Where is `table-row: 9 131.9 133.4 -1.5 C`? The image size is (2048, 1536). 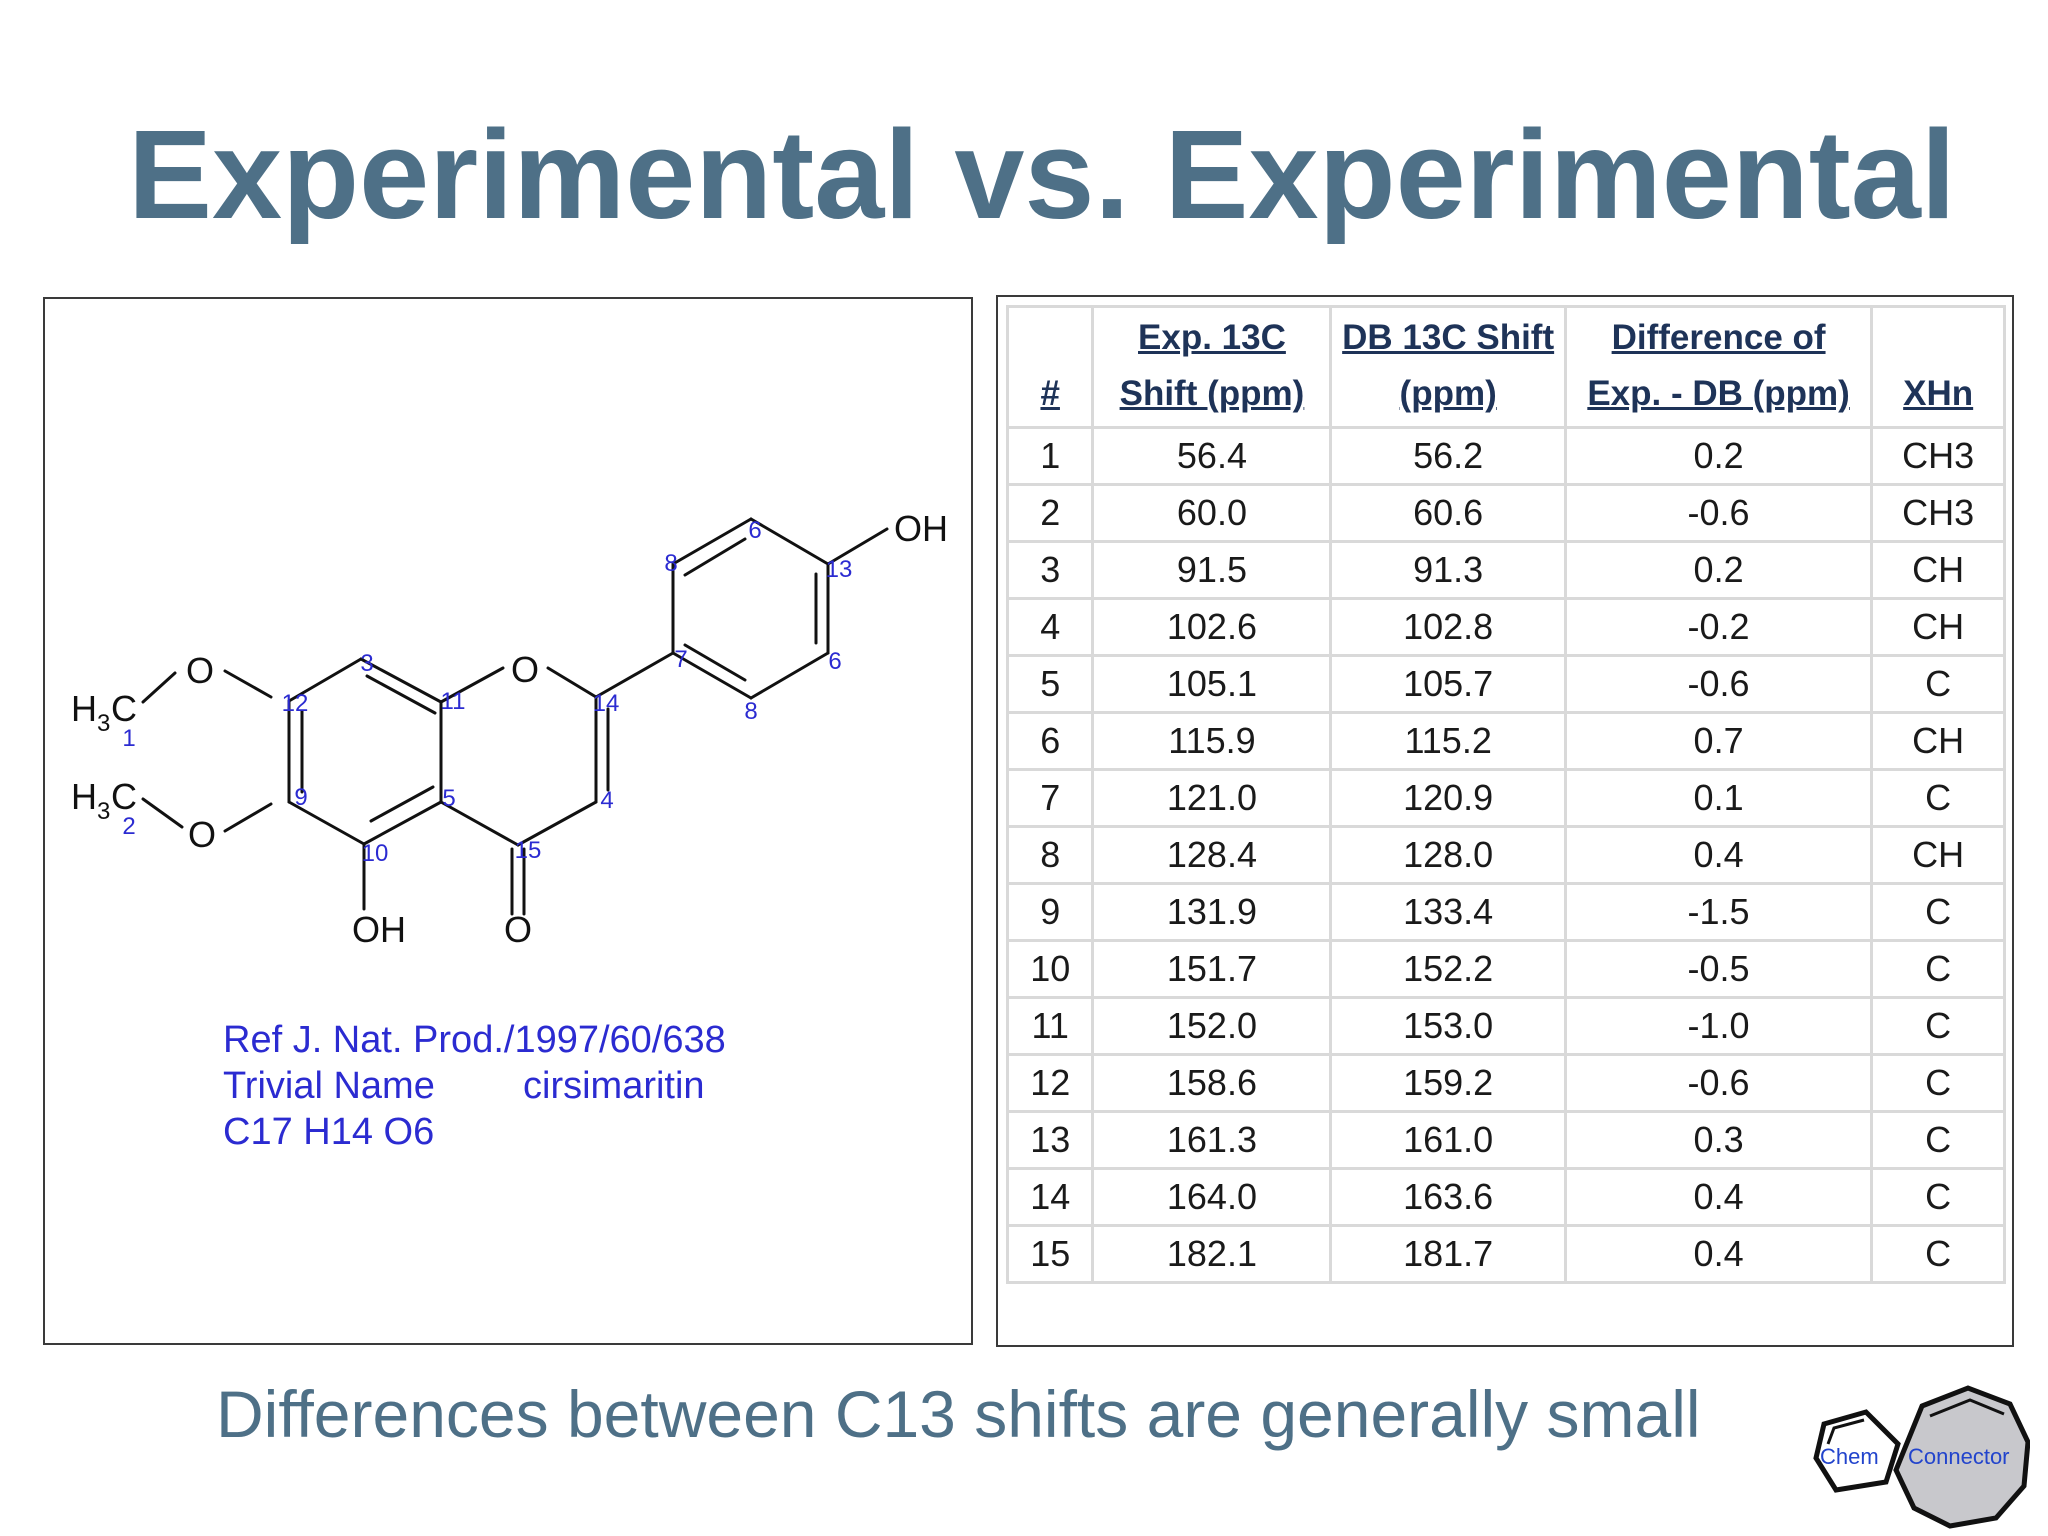
table-row: 9 131.9 133.4 -1.5 C is located at coordinates (1505, 912).